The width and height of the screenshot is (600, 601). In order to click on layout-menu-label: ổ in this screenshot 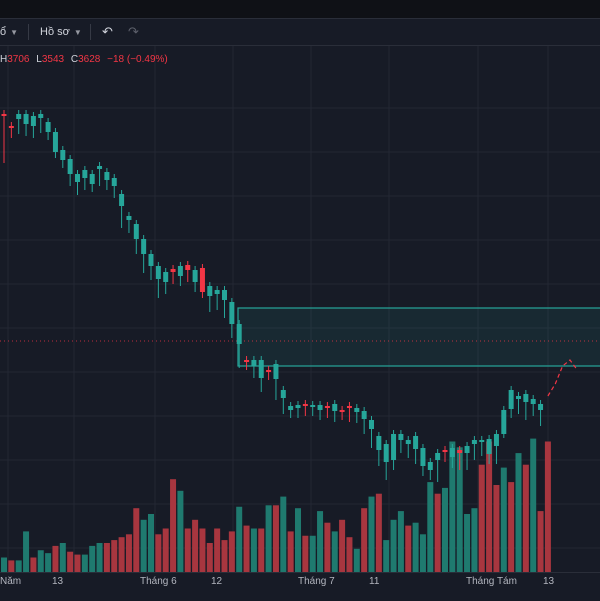, I will do `click(3, 32)`.